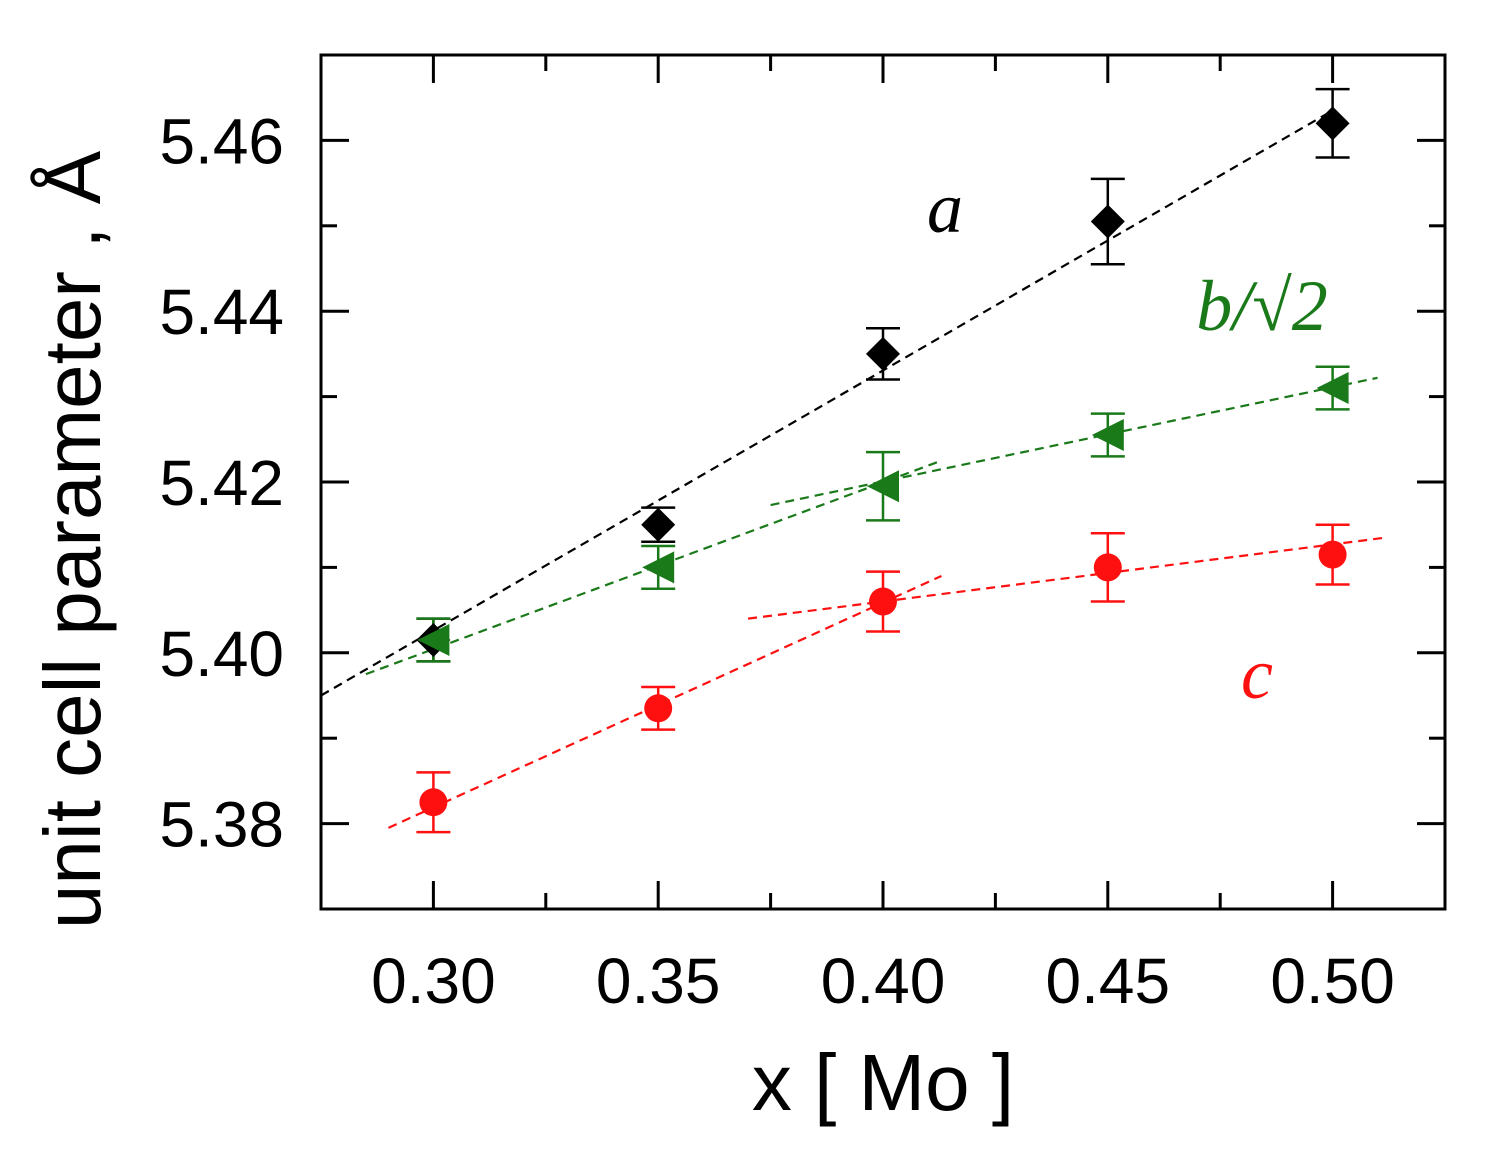  What do you see at coordinates (1067, 578) in the screenshot?
I see `fit-line-c` at bounding box center [1067, 578].